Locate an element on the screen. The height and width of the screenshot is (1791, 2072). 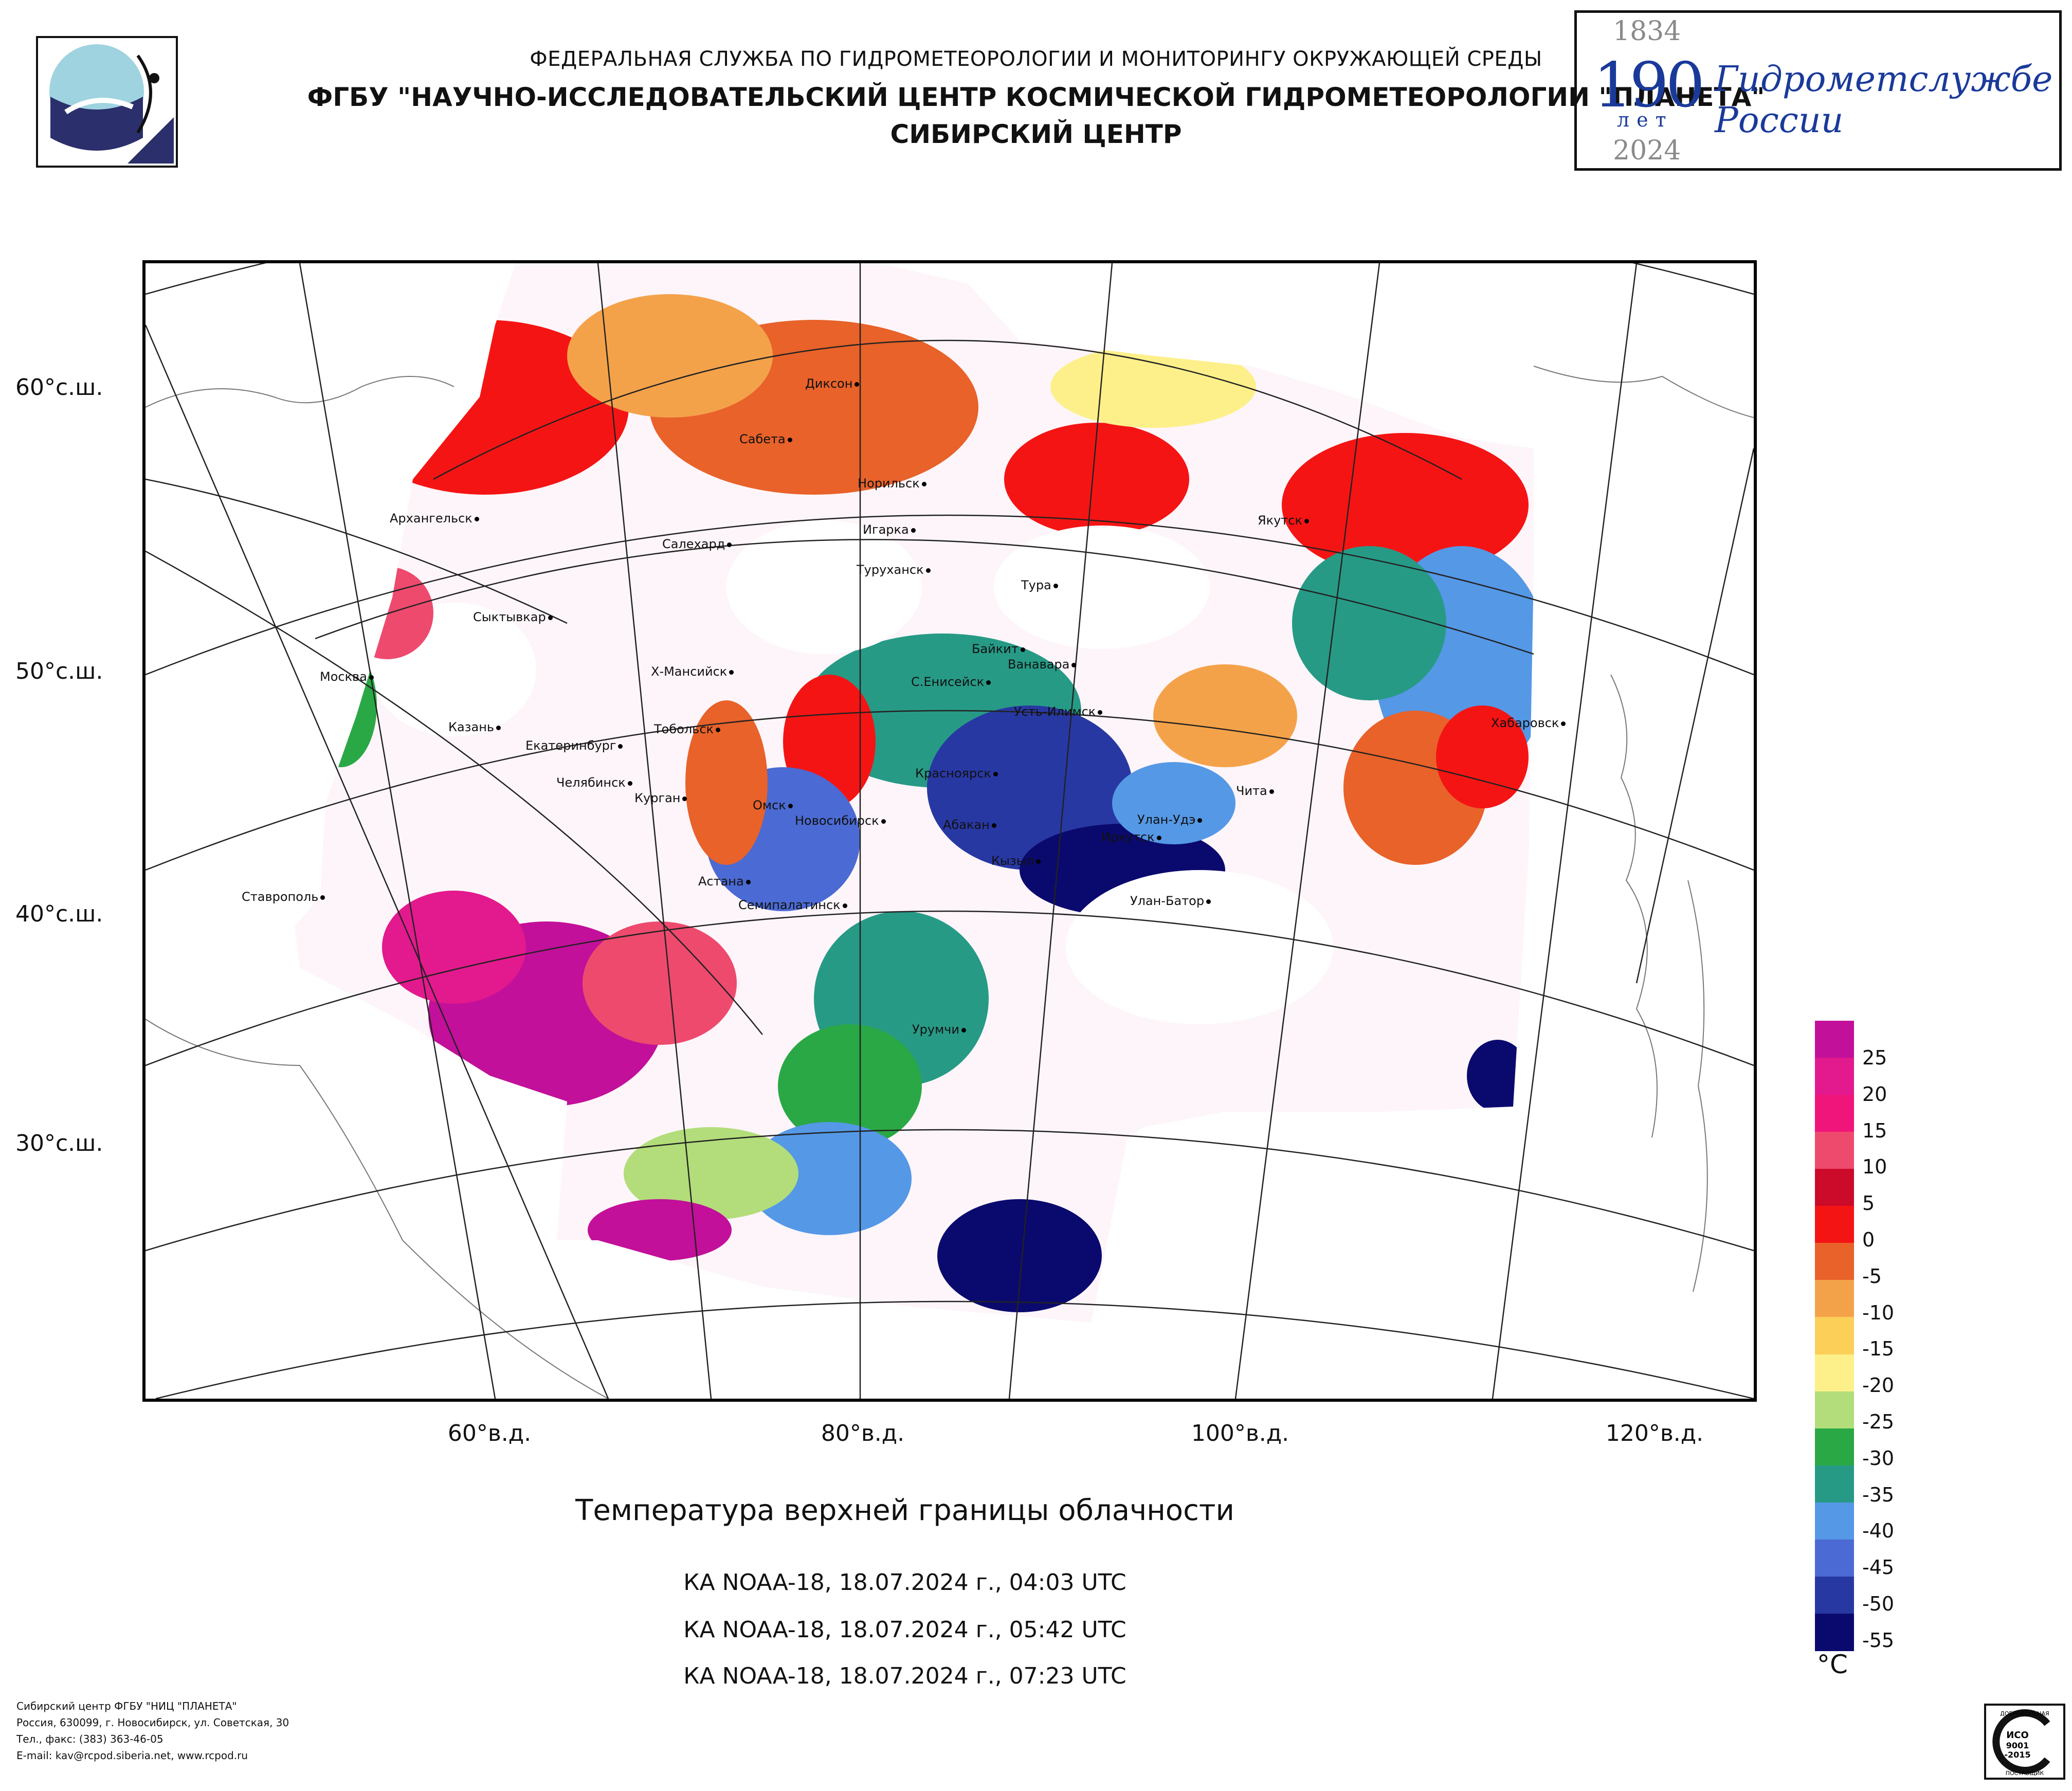
city-dikson: Диксон is located at coordinates (832, 383).